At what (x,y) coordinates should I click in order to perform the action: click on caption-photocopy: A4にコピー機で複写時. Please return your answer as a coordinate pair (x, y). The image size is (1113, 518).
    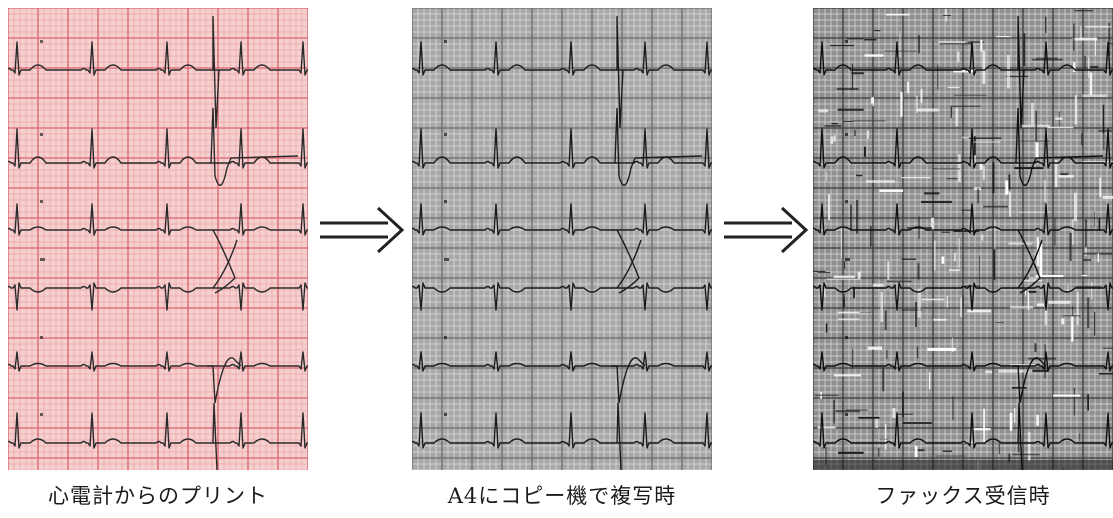
    Looking at the image, I should click on (562, 496).